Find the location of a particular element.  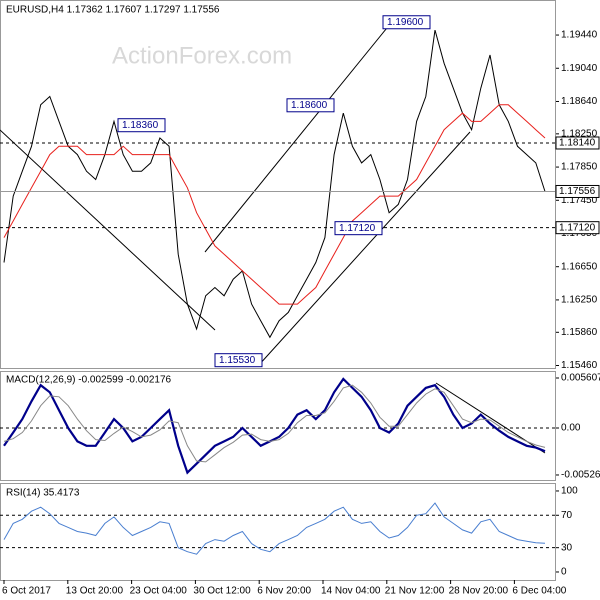

y-tick-label: 1.16250 is located at coordinates (579, 300).